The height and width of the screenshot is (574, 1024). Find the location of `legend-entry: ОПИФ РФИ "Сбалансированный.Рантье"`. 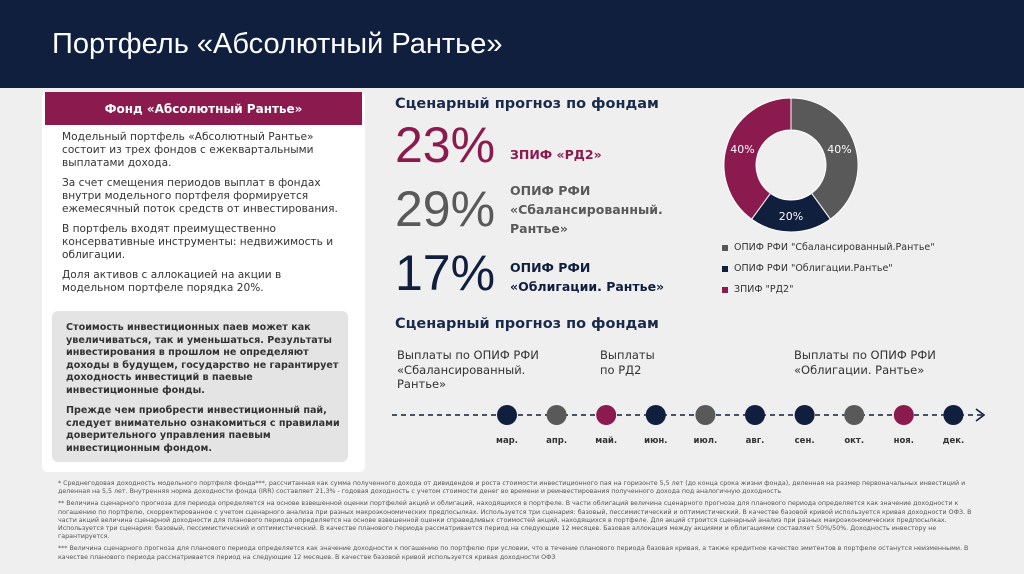

legend-entry: ОПИФ РФИ "Сбалансированный.Рантье" is located at coordinates (828, 247).